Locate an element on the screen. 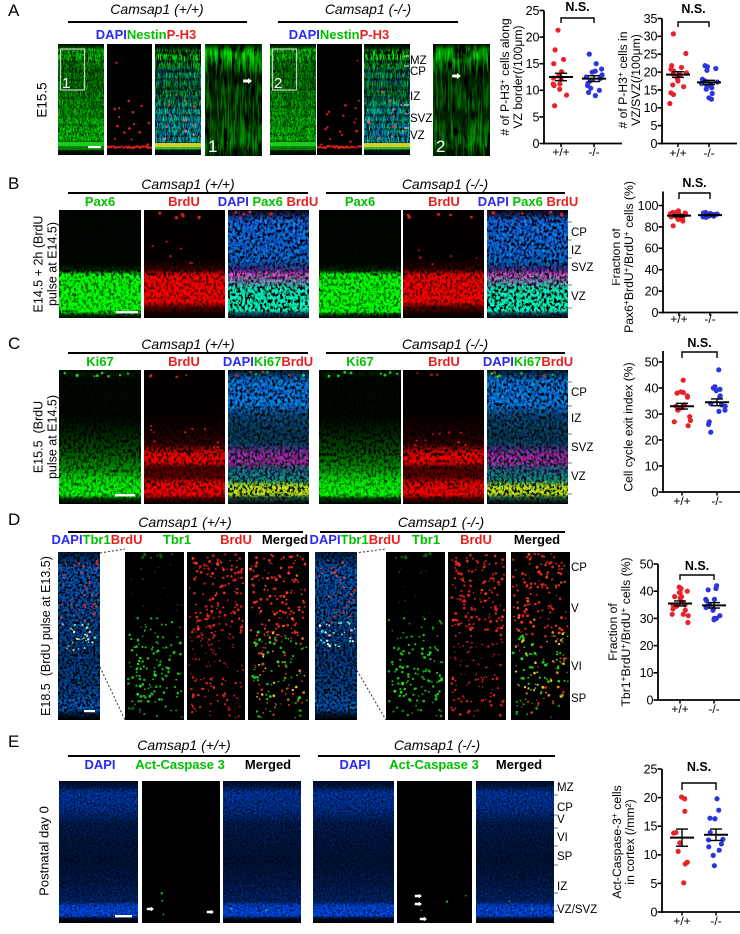 Image resolution: width=740 pixels, height=934 pixels. svg-text: 80 is located at coordinates (652, 227).